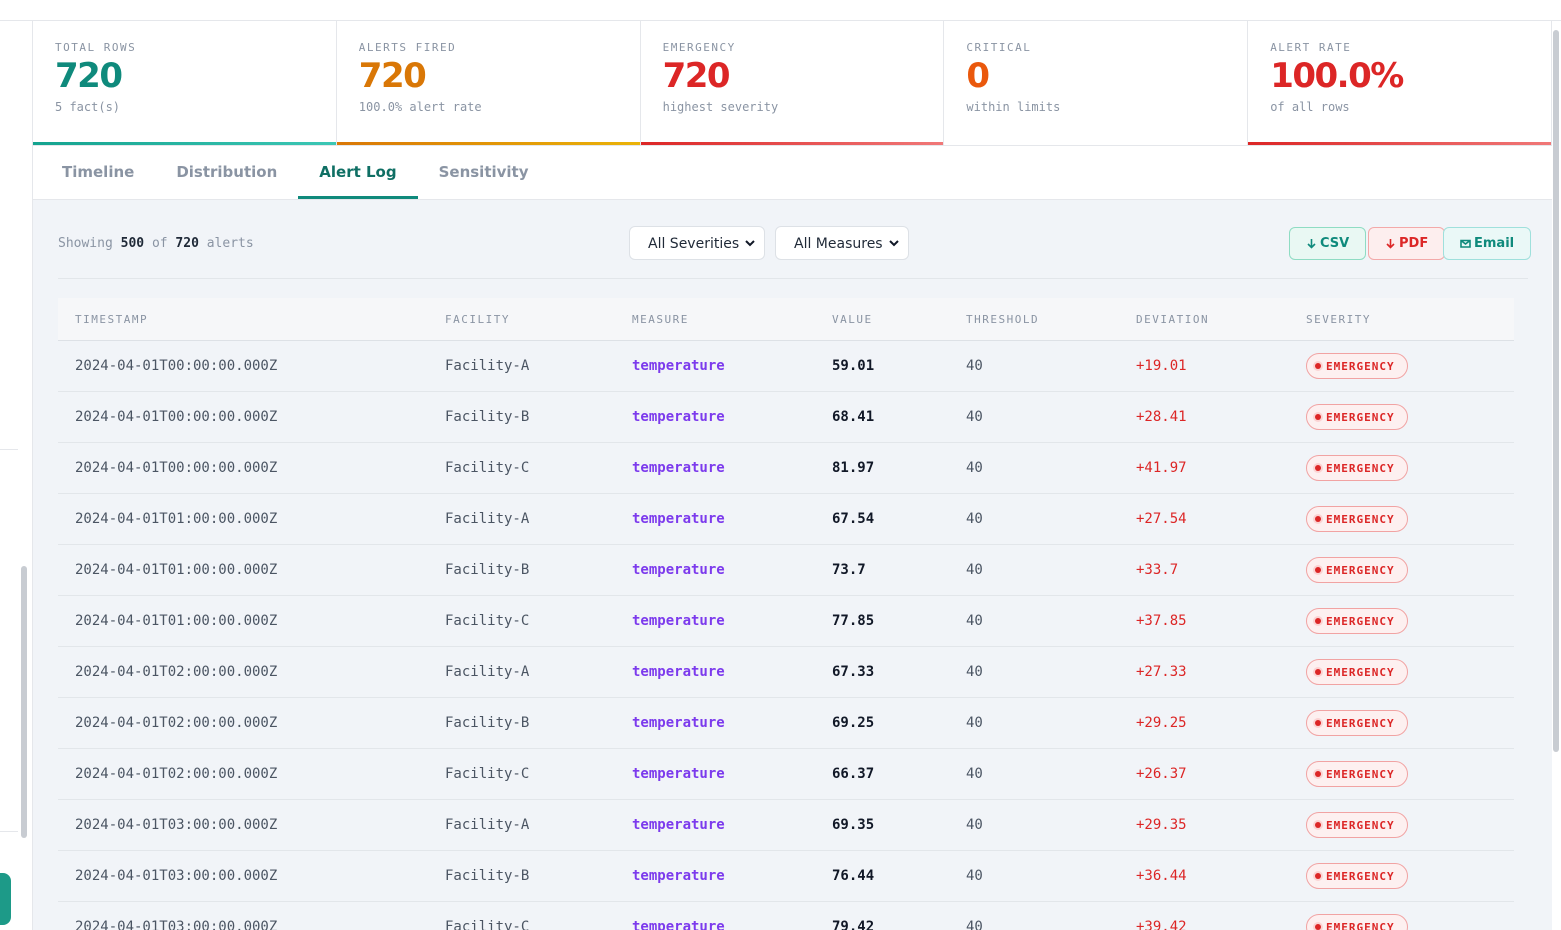 This screenshot has width=1561, height=930. I want to click on button-label: CSV, so click(1335, 243).